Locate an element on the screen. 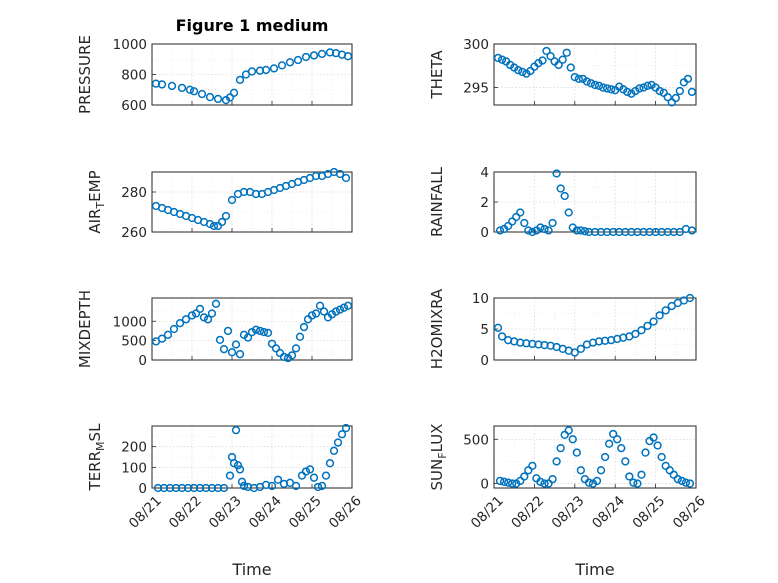 This screenshot has width=778, height=583. axes-airtemp is located at coordinates (252, 202).